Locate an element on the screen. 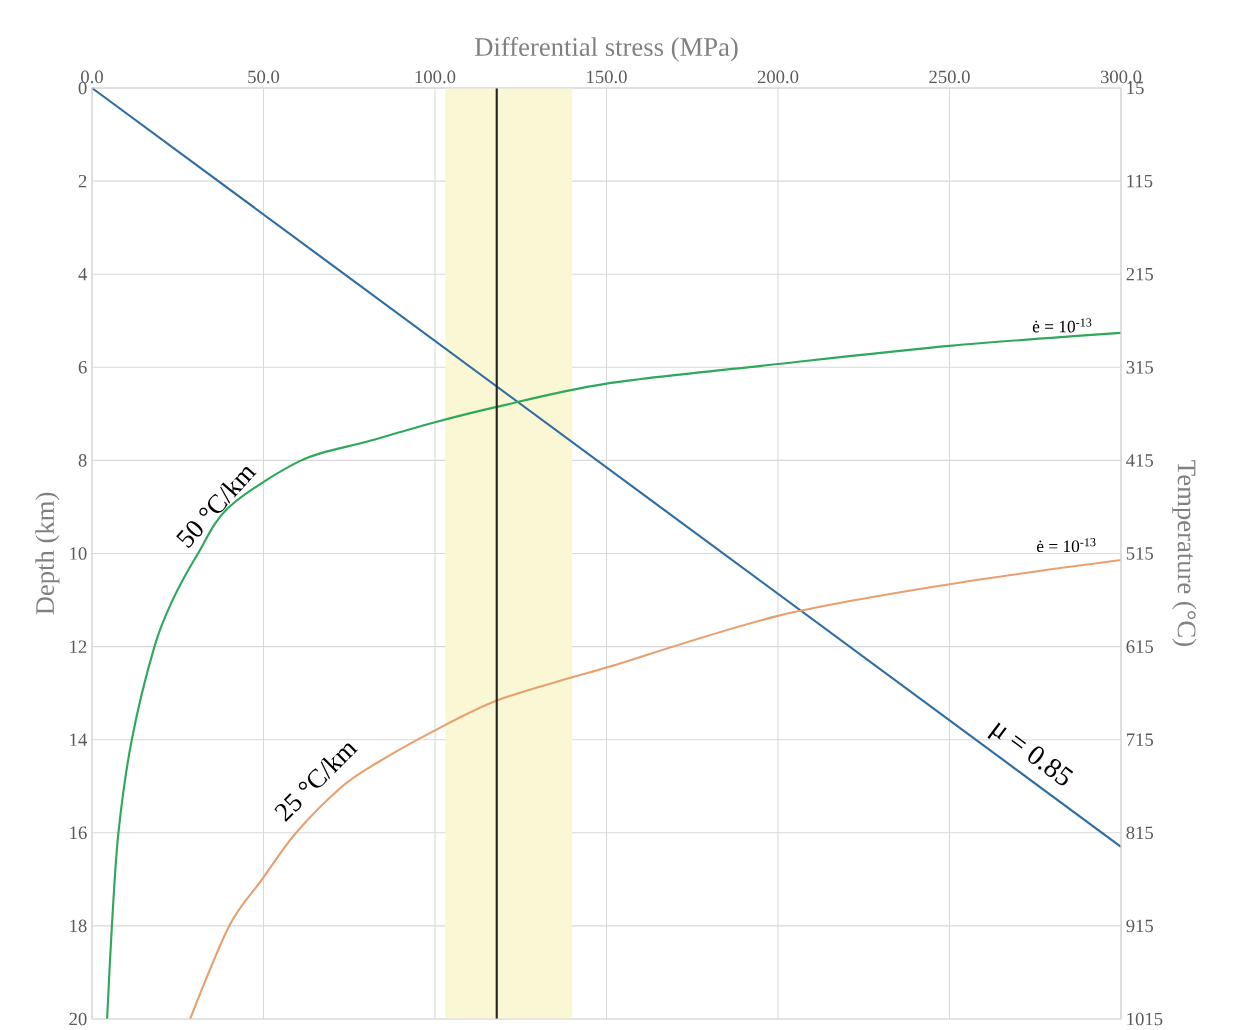  y-tick-label: 18 is located at coordinates (78, 926).